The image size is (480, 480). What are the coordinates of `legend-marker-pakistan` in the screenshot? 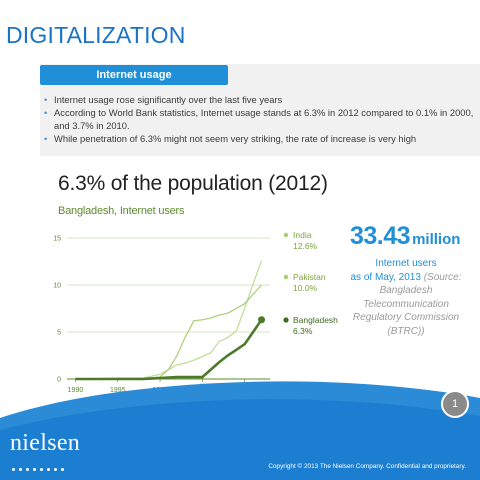 It's located at (286, 277).